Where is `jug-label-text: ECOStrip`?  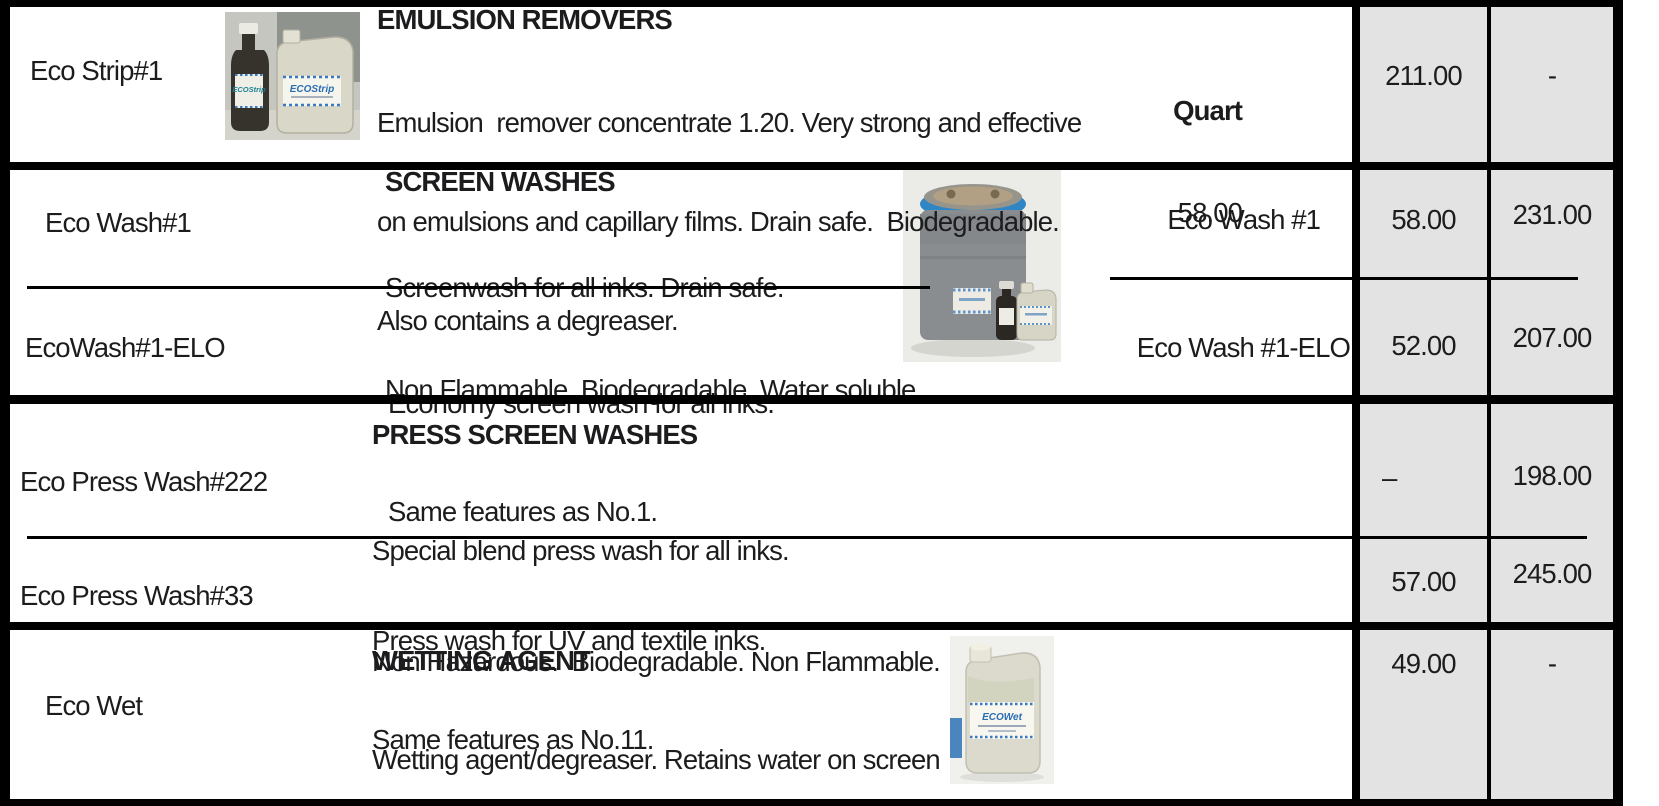
jug-label-text: ECOStrip is located at coordinates (312, 89).